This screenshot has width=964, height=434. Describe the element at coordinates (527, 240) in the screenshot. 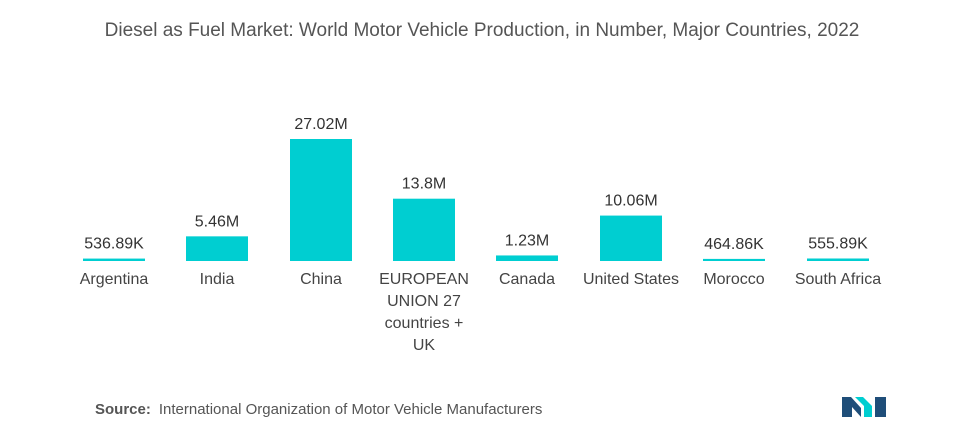

I see `data-label-canada: 1.23M` at that location.